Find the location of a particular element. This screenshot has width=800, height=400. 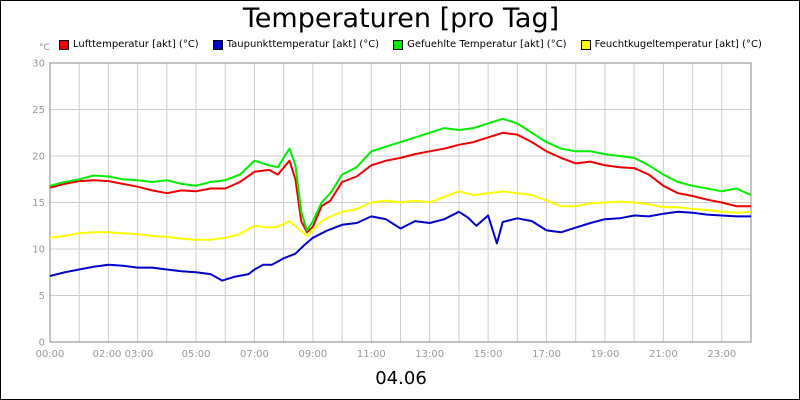

x-tick-label: 00:00 is located at coordinates (50, 354).